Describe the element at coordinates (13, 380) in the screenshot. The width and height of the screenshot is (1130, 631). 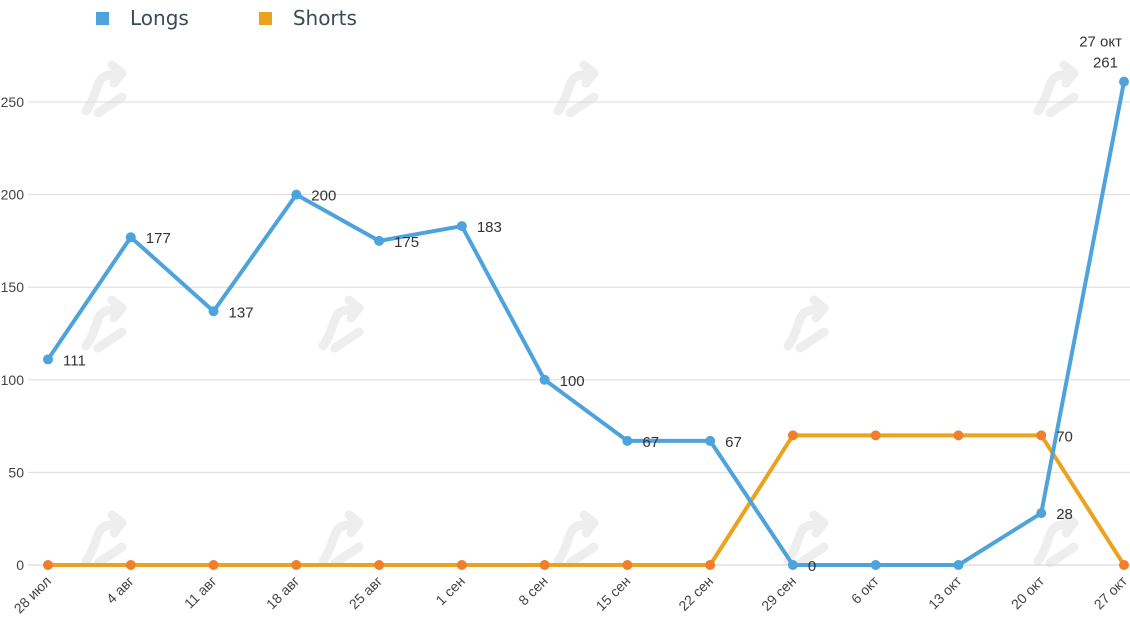
I see `y-tick-label: 100` at that location.